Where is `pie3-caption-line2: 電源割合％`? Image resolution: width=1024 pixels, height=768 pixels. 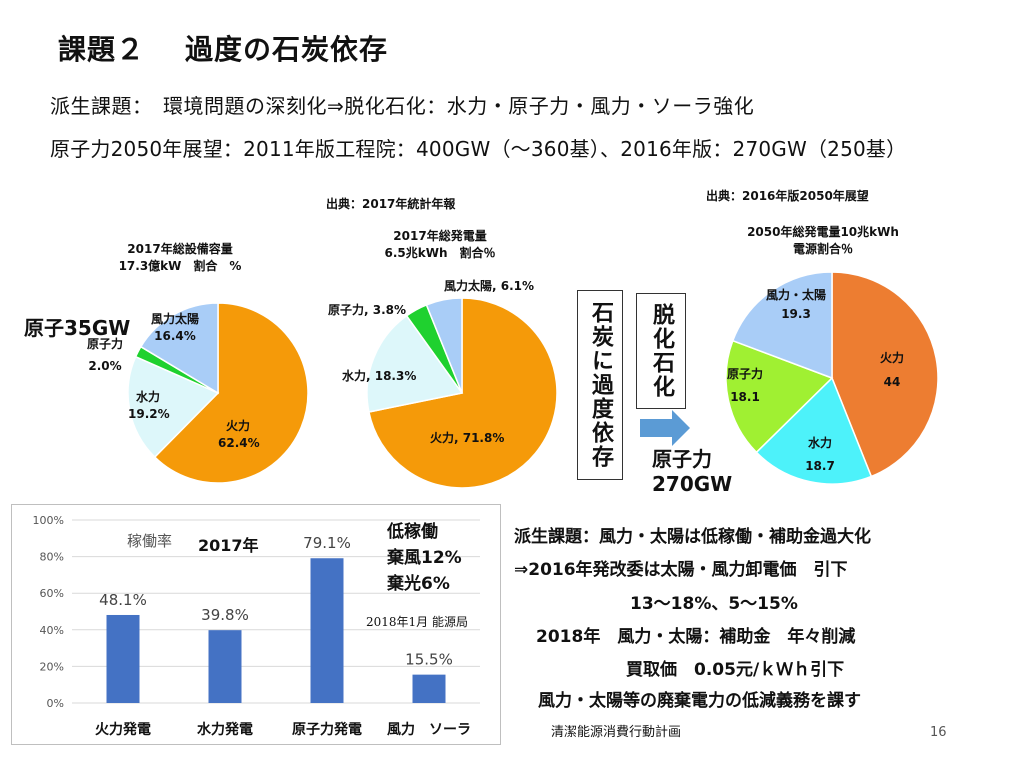 pie3-caption-line2: 電源割合％ is located at coordinates (822, 249).